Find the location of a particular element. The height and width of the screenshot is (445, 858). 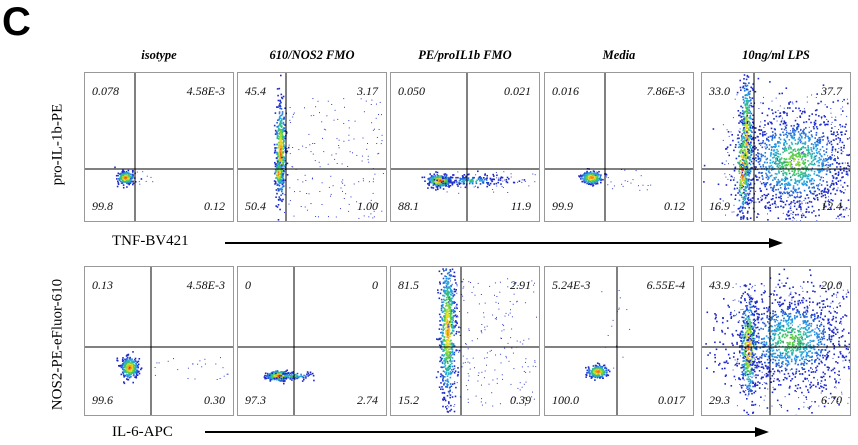

quadrant-tr: 2.91 is located at coordinates (520, 285).